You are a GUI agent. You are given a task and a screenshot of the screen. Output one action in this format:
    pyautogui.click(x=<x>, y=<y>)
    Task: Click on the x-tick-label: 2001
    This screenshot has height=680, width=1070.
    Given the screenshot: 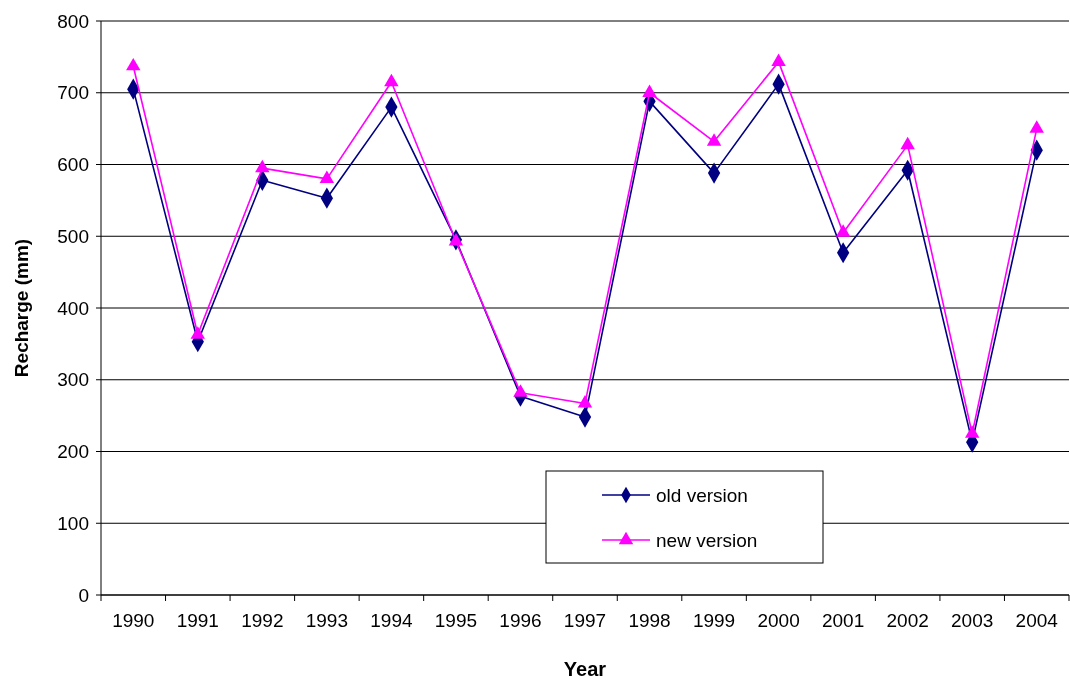 What is the action you would take?
    pyautogui.click(x=843, y=620)
    